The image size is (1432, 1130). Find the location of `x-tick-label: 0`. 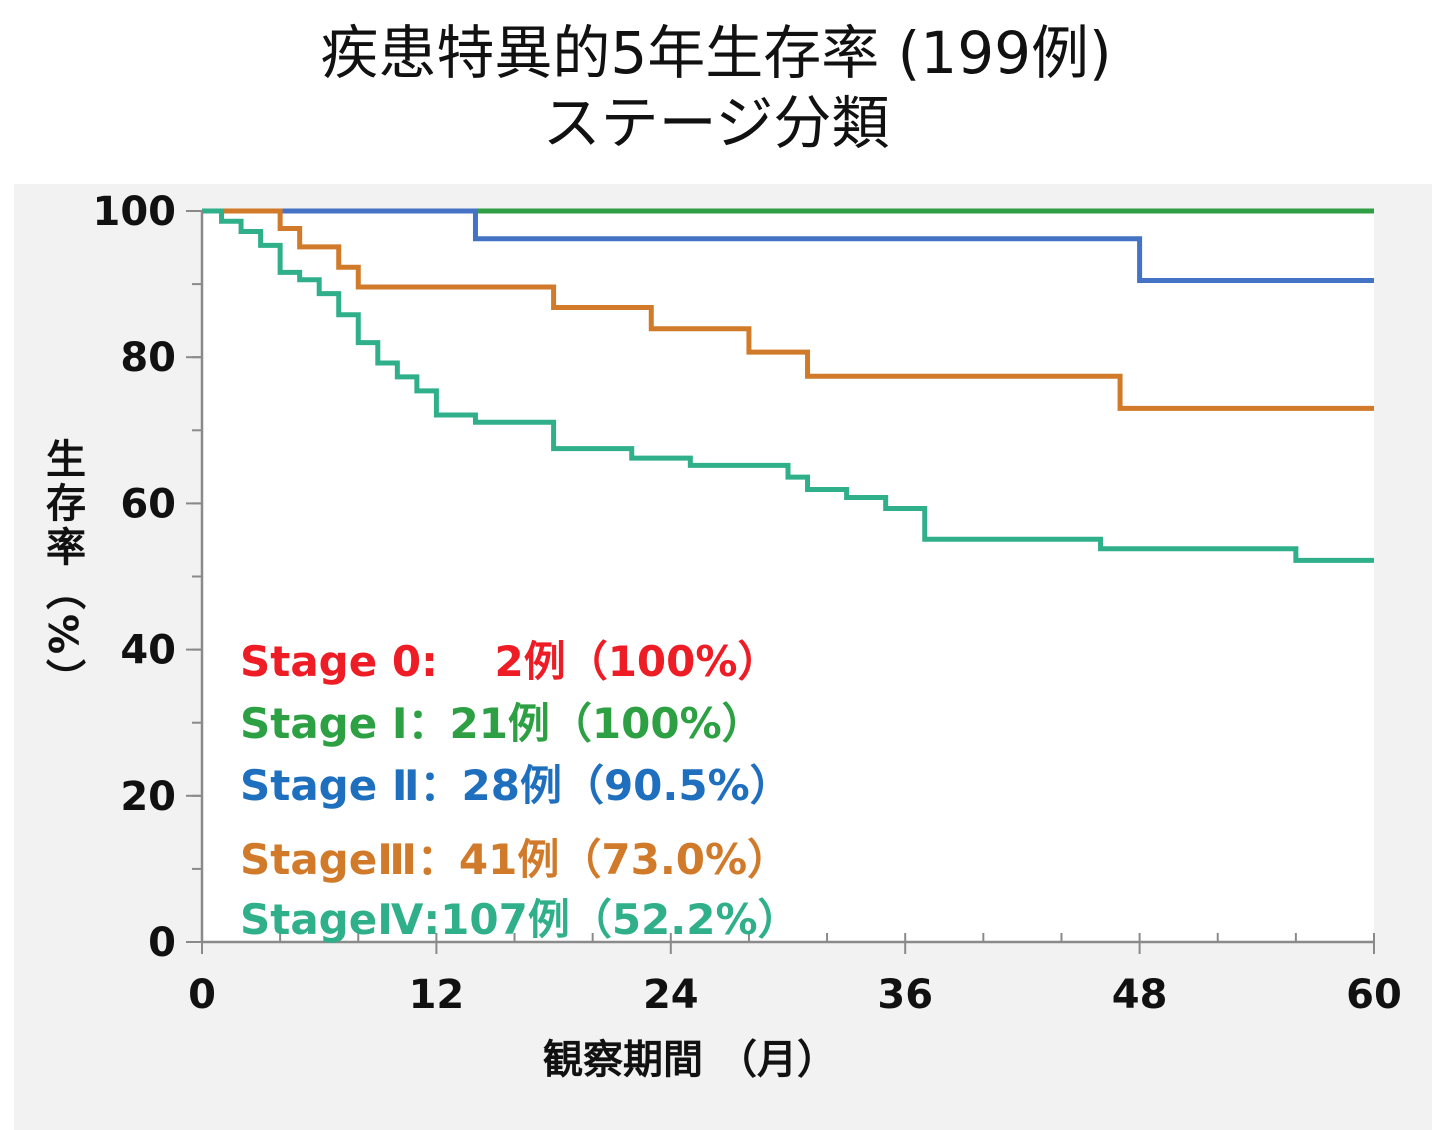

x-tick-label: 0 is located at coordinates (202, 995).